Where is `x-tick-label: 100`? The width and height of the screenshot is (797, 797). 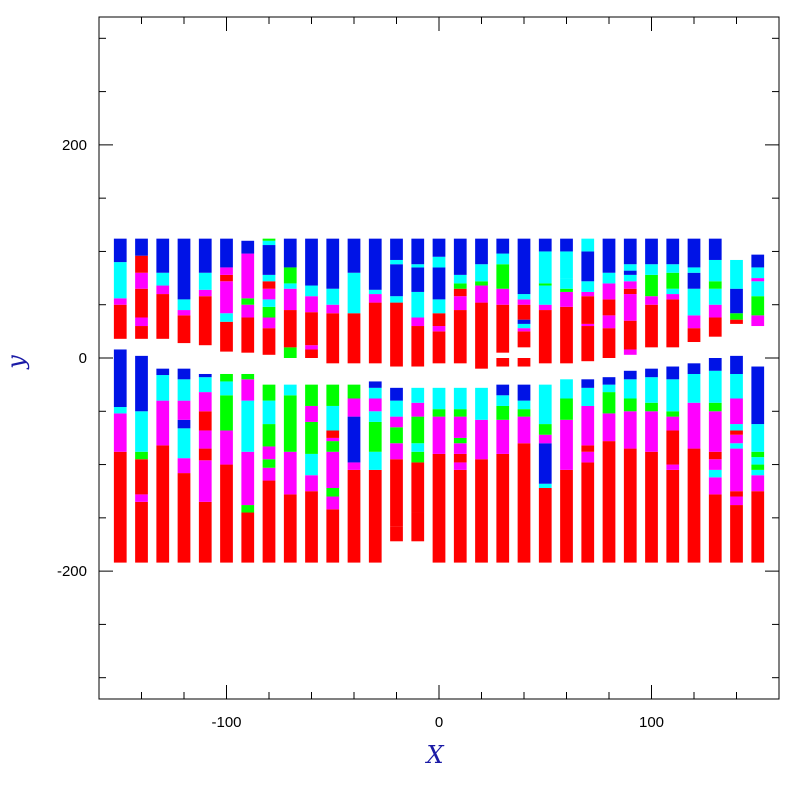
x-tick-label: 100 is located at coordinates (651, 722).